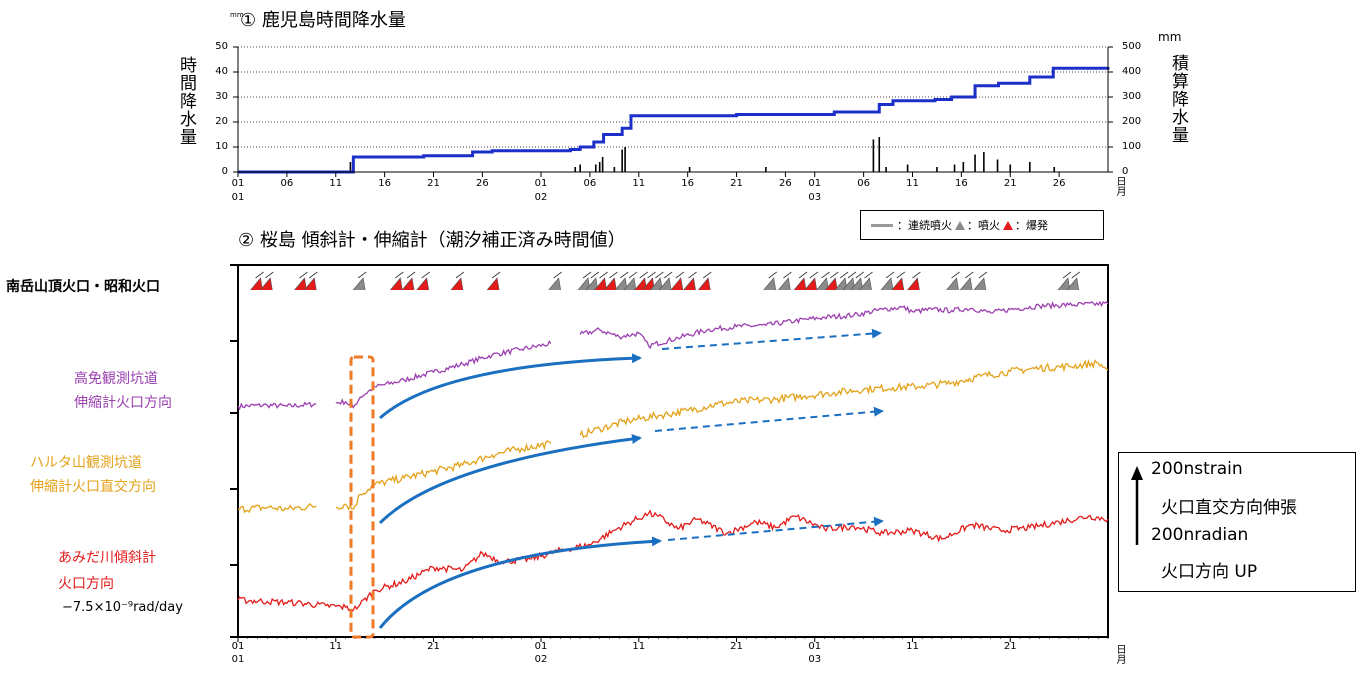 This screenshot has height=673, width=1366. Describe the element at coordinates (1229, 508) in the screenshot. I see `strain-scale-desc: 火口直交方向伸張` at that location.